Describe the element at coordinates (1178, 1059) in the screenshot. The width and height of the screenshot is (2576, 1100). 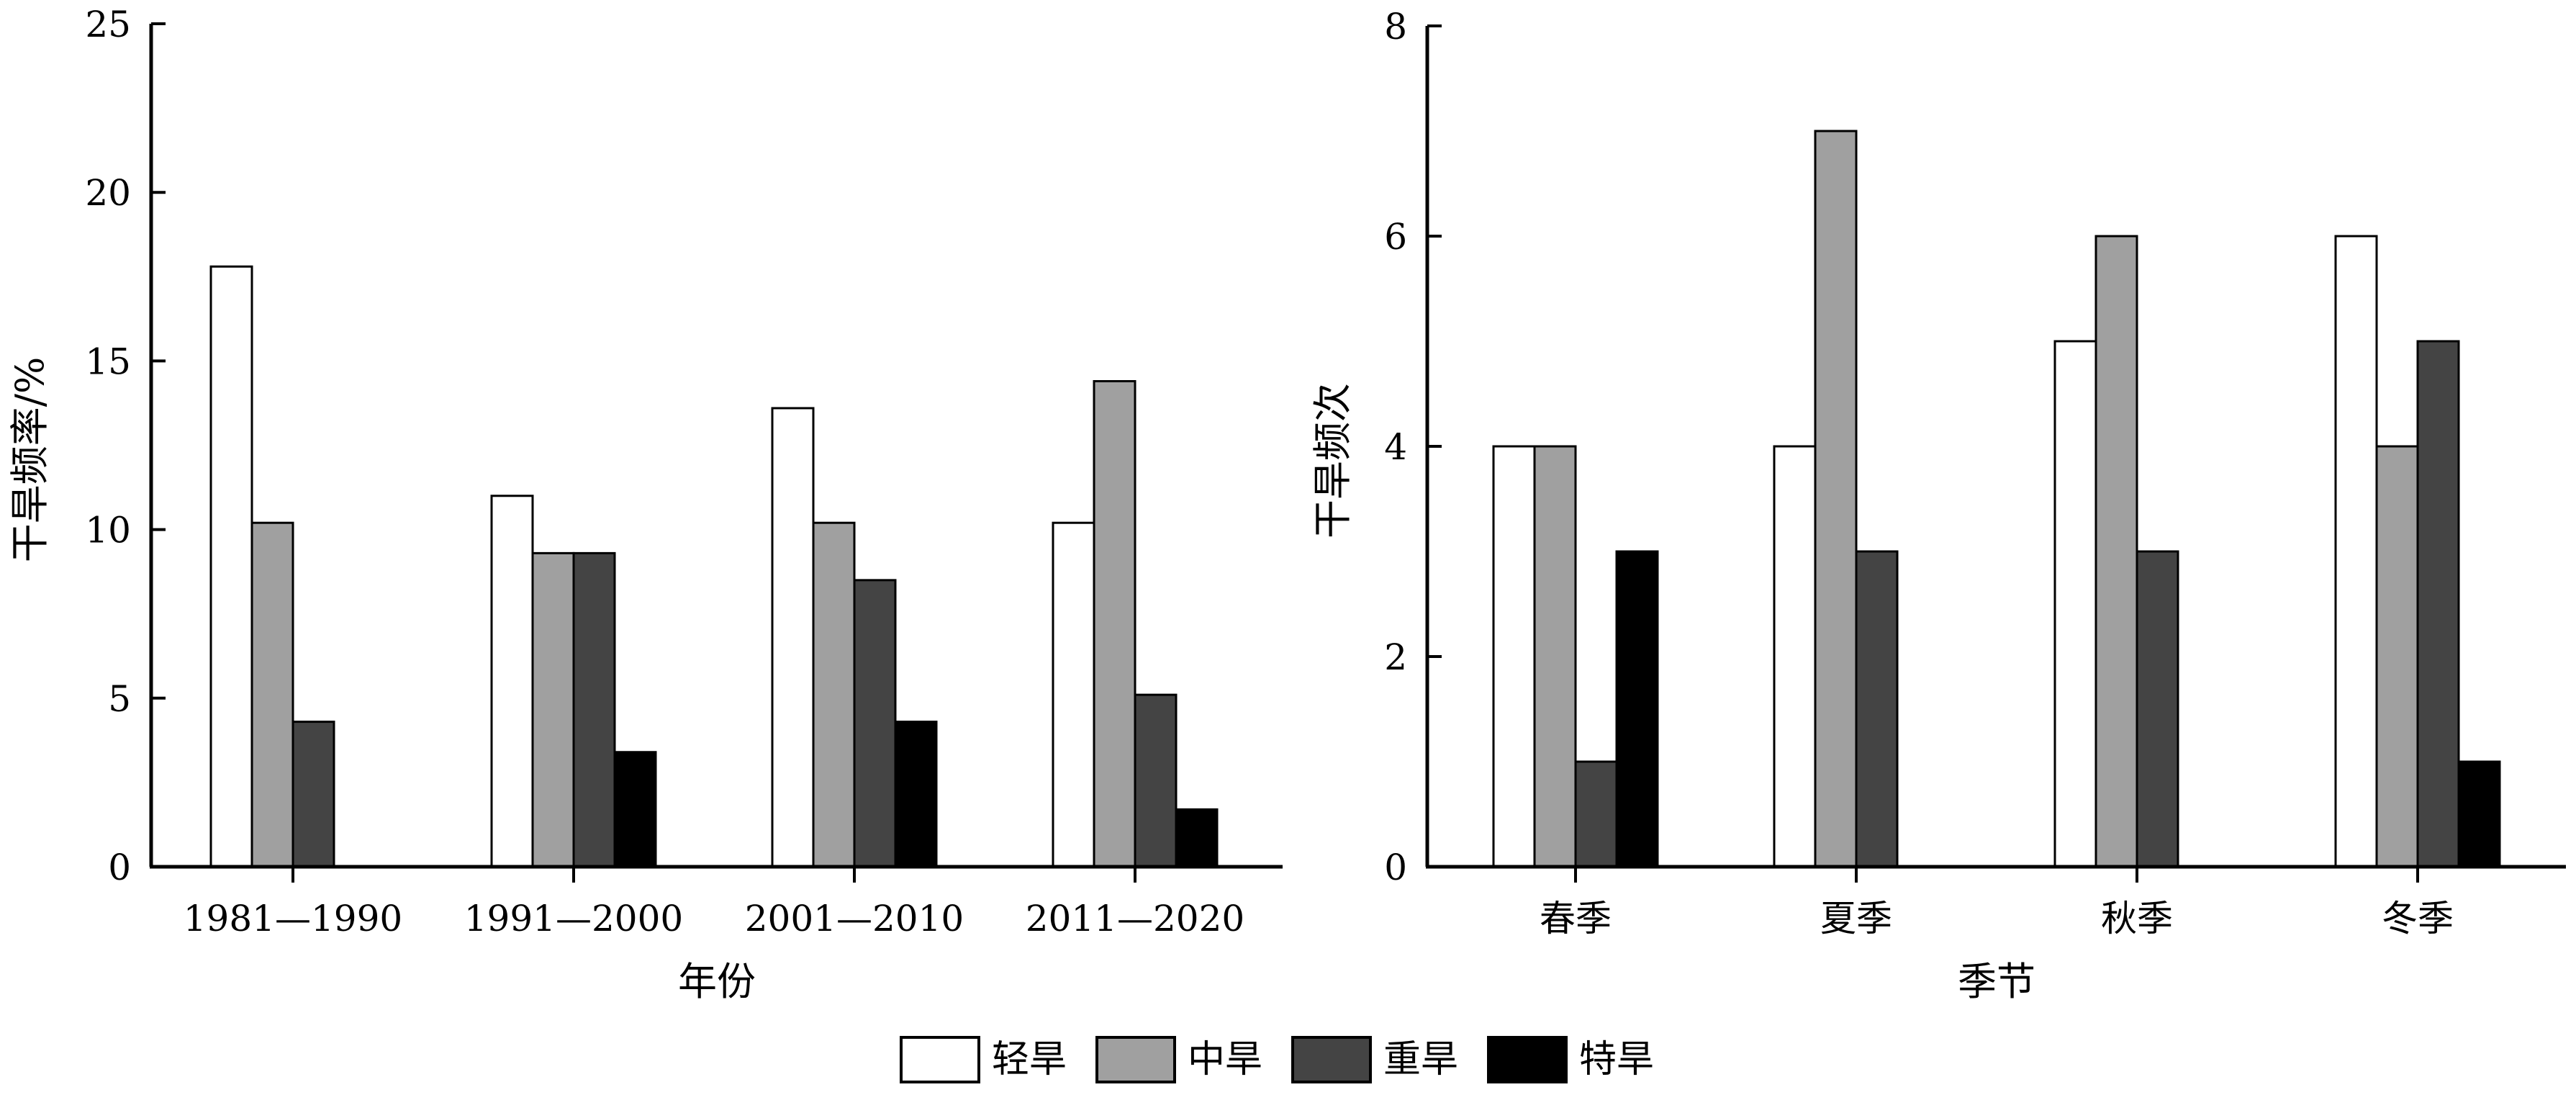
I see `legend-item-moderate: 中旱` at that location.